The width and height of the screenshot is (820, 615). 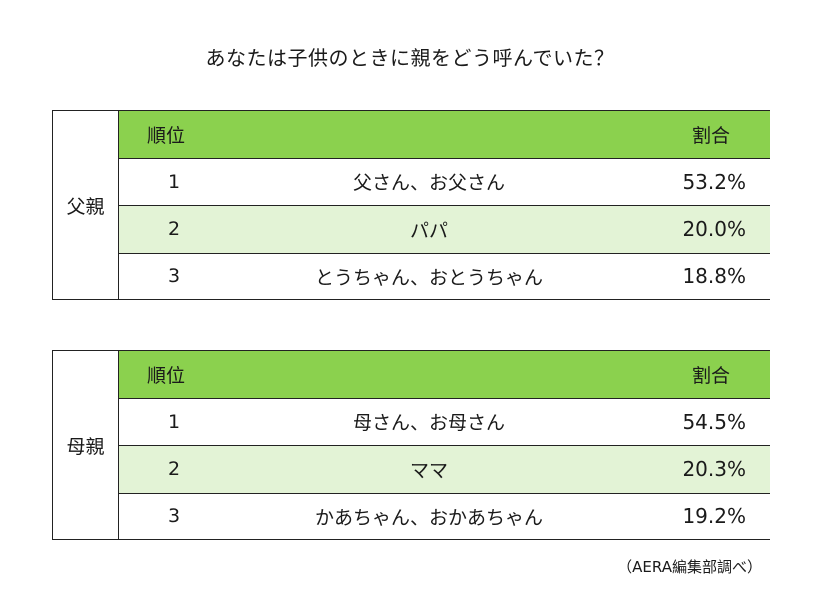 What do you see at coordinates (428, 183) in the screenshot?
I see `name-cell: 父さん、お父さん` at bounding box center [428, 183].